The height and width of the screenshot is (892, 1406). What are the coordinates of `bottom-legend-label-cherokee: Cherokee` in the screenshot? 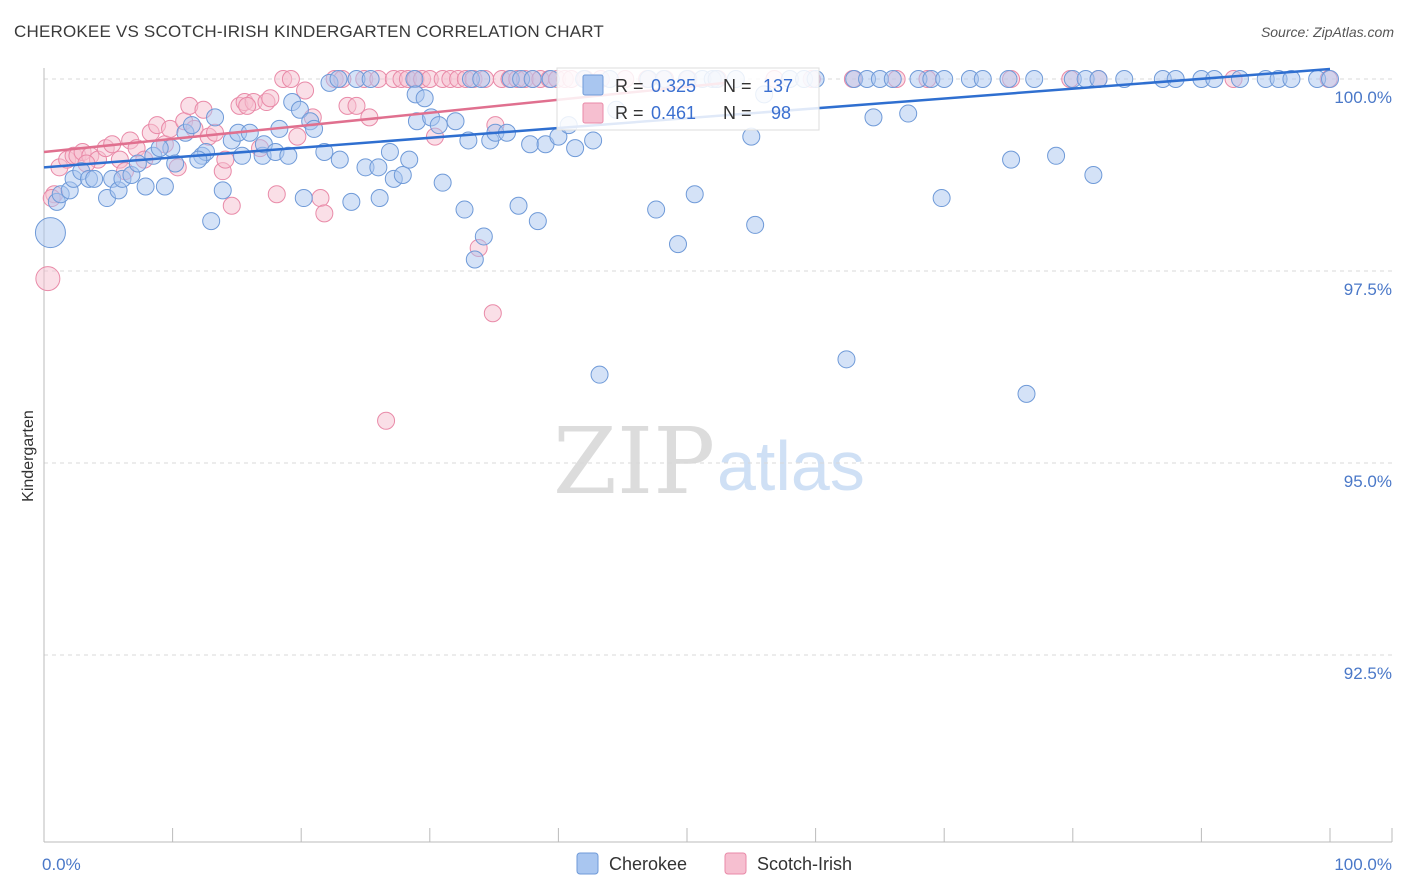 It's located at (648, 864).